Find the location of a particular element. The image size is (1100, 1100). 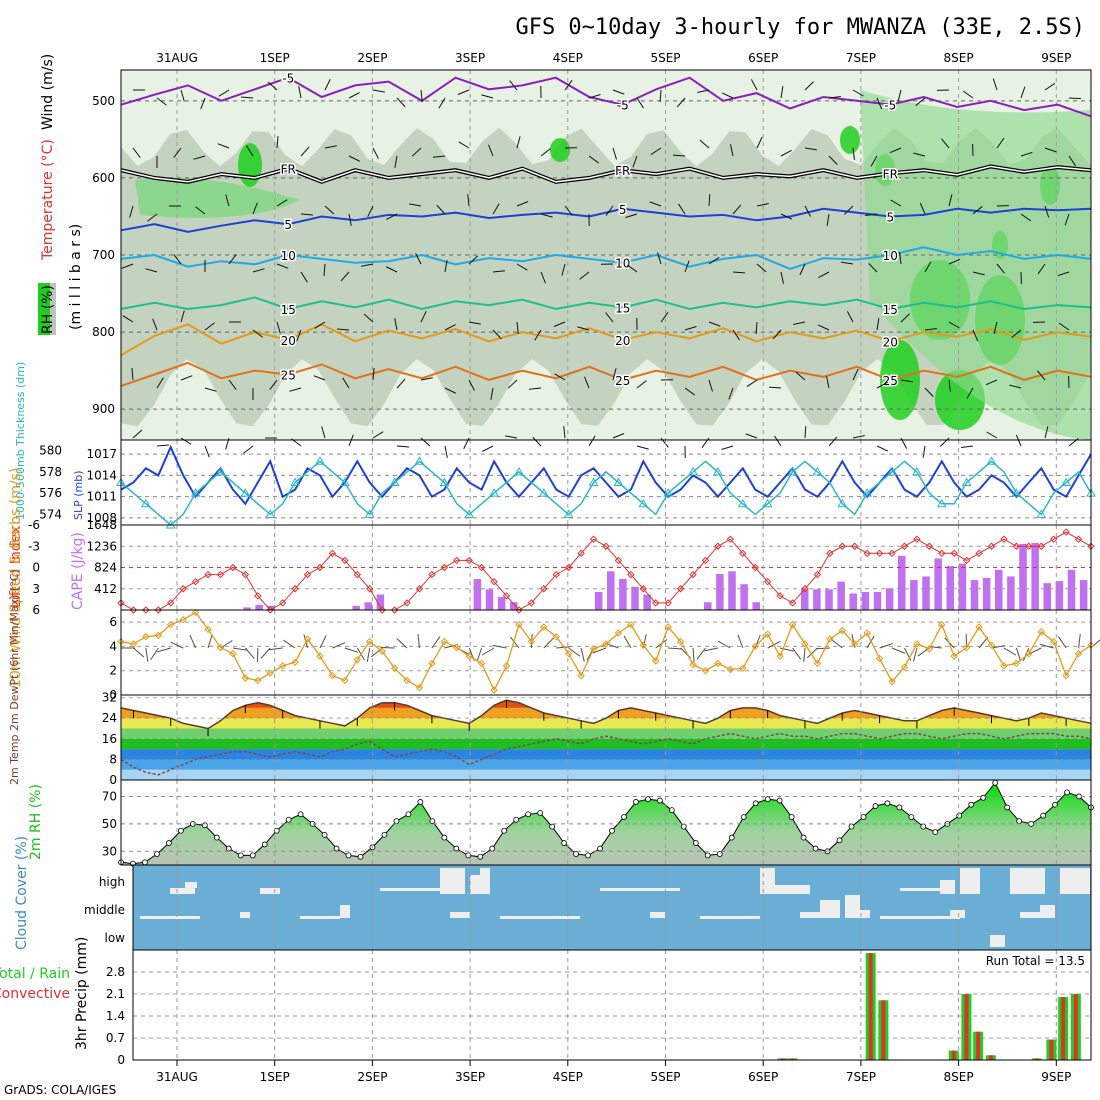

cloud-cover-panel: high middle low is located at coordinates (588, 907).